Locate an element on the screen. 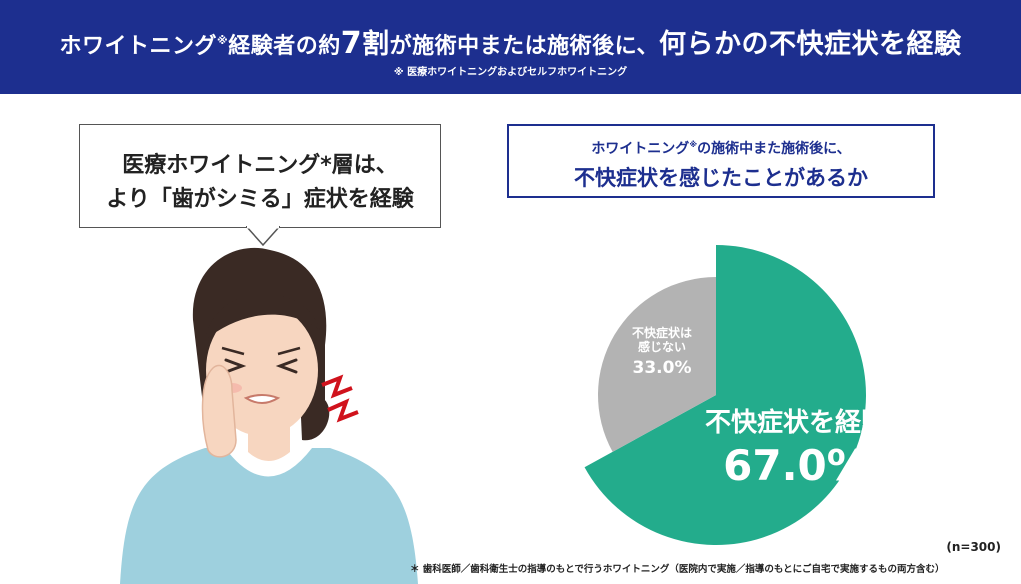 This screenshot has height=584, width=1021. banner-title: ホワイトニング※経験者の約7割が施術中または施術後に、何らかの不快症状を経験 is located at coordinates (510, 41).